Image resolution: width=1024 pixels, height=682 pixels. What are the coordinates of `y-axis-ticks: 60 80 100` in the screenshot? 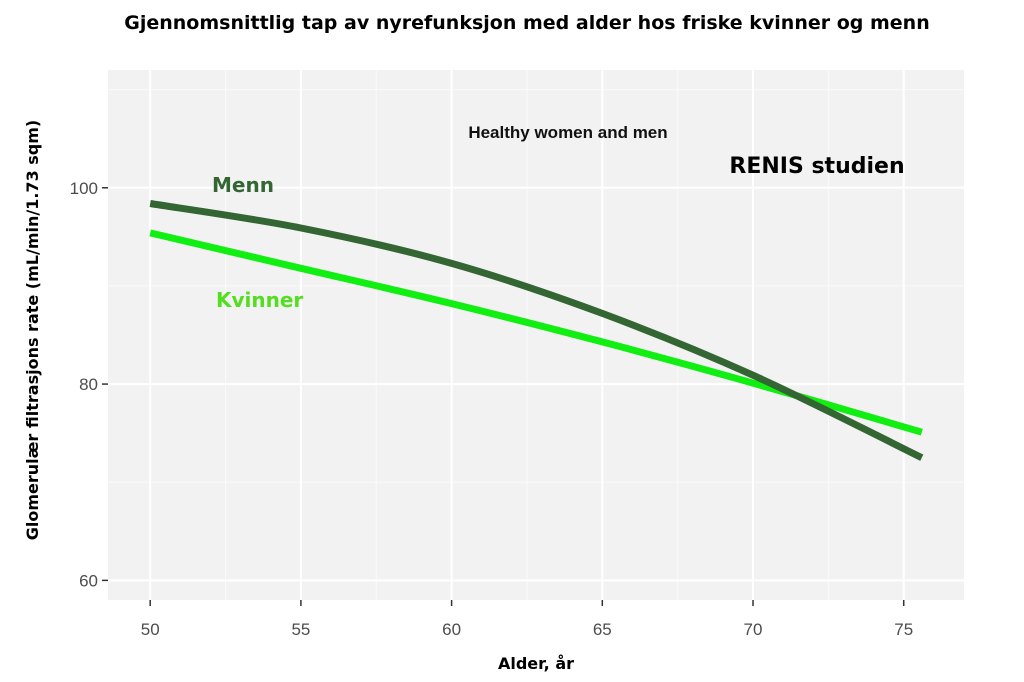 It's located at (89, 384).